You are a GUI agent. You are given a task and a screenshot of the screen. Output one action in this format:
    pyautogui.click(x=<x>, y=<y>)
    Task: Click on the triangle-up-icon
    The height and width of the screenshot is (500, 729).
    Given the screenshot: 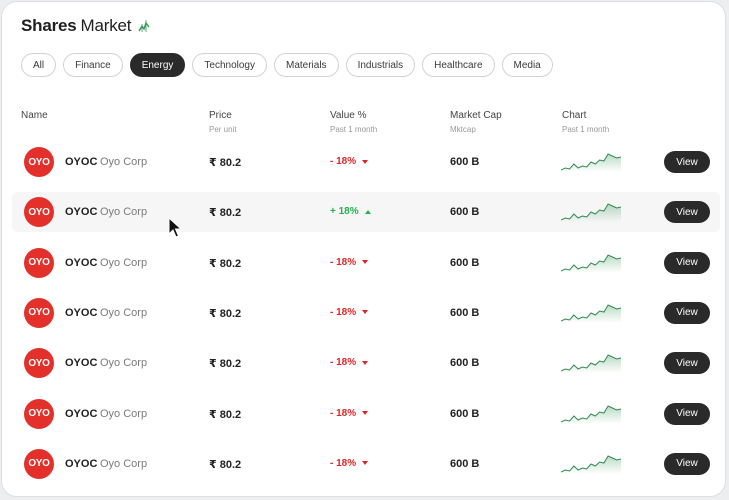 What is the action you would take?
    pyautogui.click(x=367, y=211)
    